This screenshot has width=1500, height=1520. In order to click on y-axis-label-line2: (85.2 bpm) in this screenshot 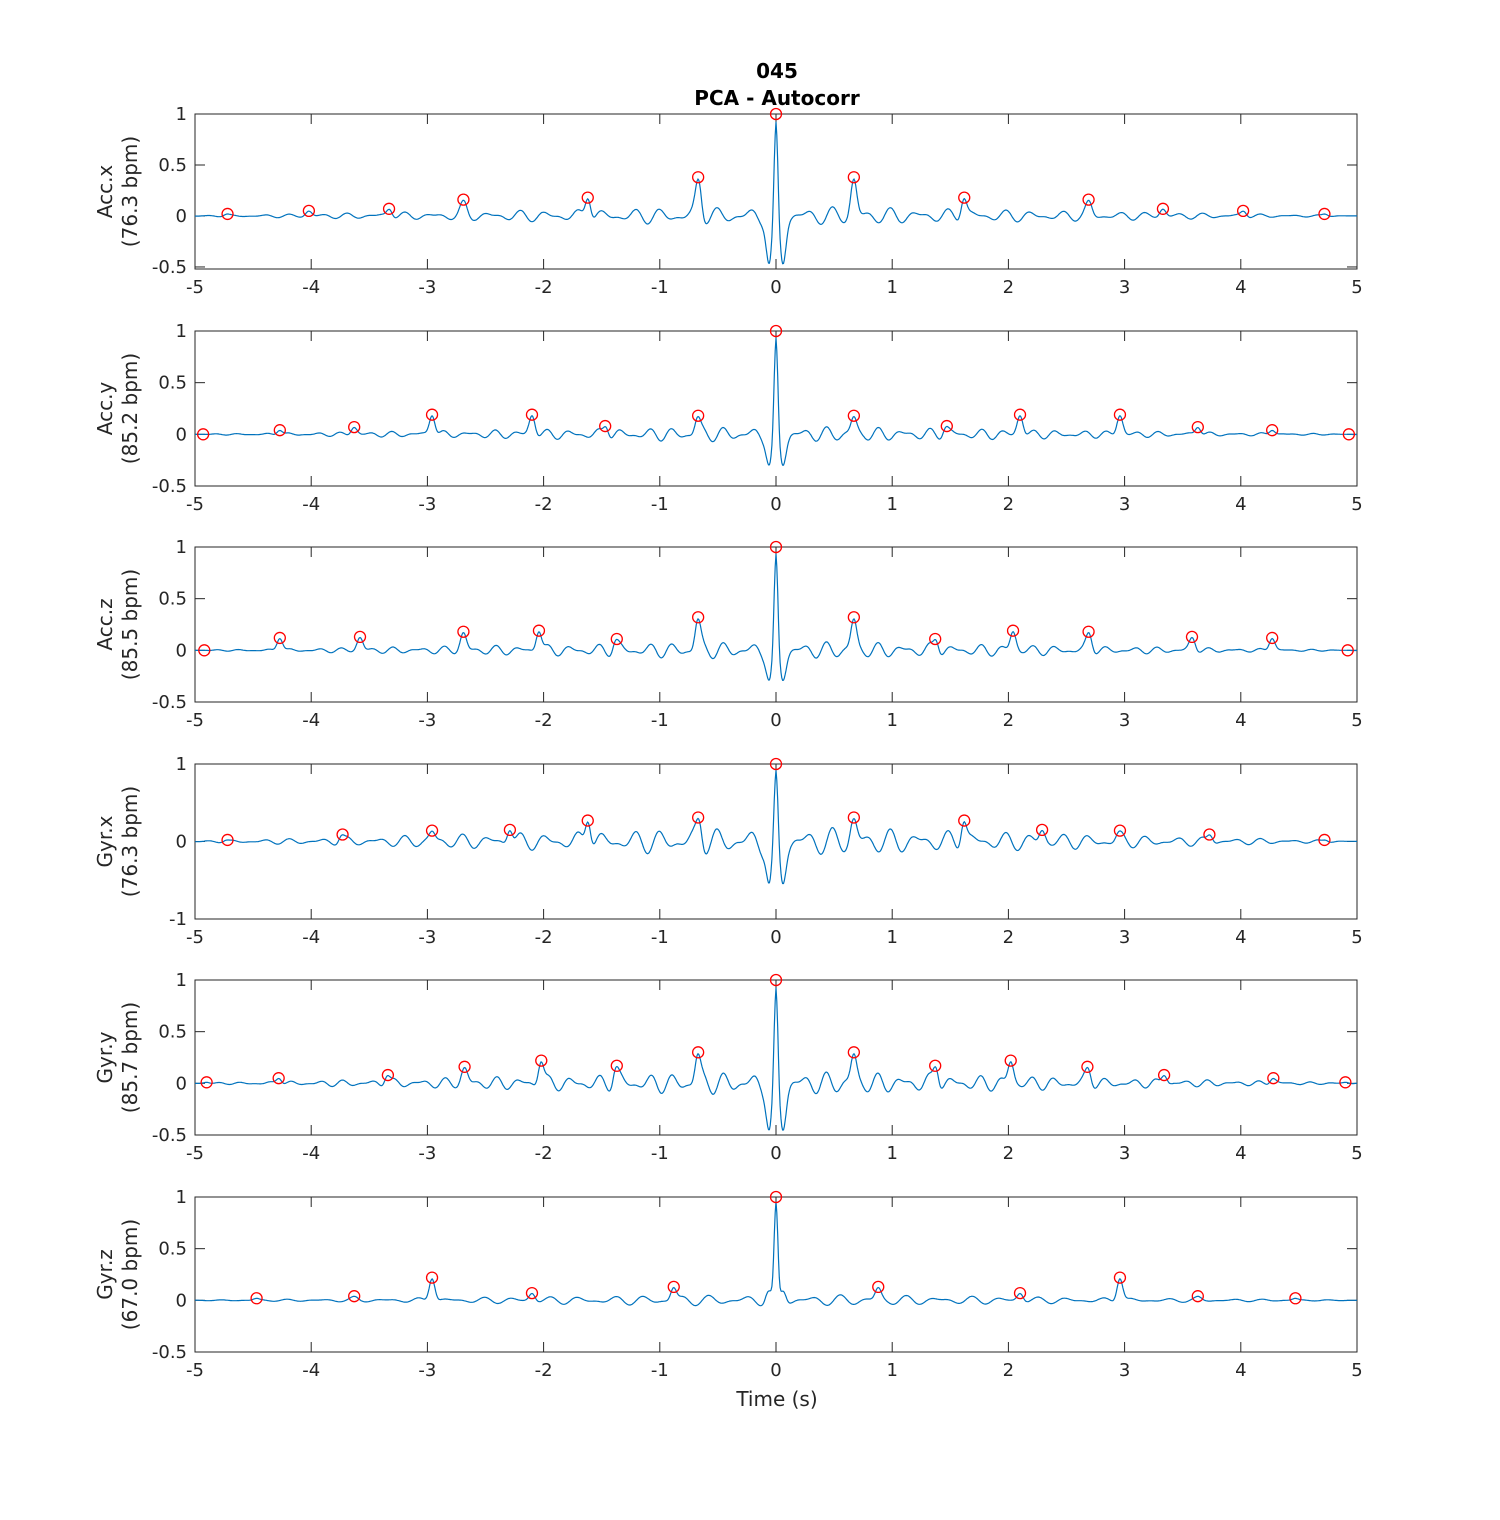, I will do `click(130, 408)`.